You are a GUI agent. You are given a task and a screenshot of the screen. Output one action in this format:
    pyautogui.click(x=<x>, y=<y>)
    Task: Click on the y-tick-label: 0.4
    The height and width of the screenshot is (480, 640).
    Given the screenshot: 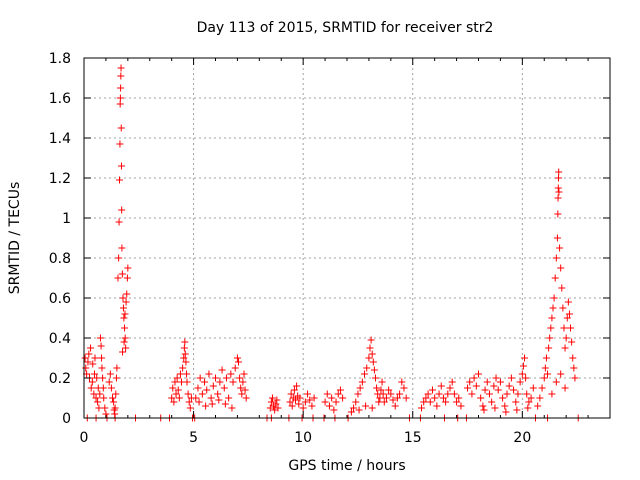 What is the action you would take?
    pyautogui.click(x=60, y=339)
    